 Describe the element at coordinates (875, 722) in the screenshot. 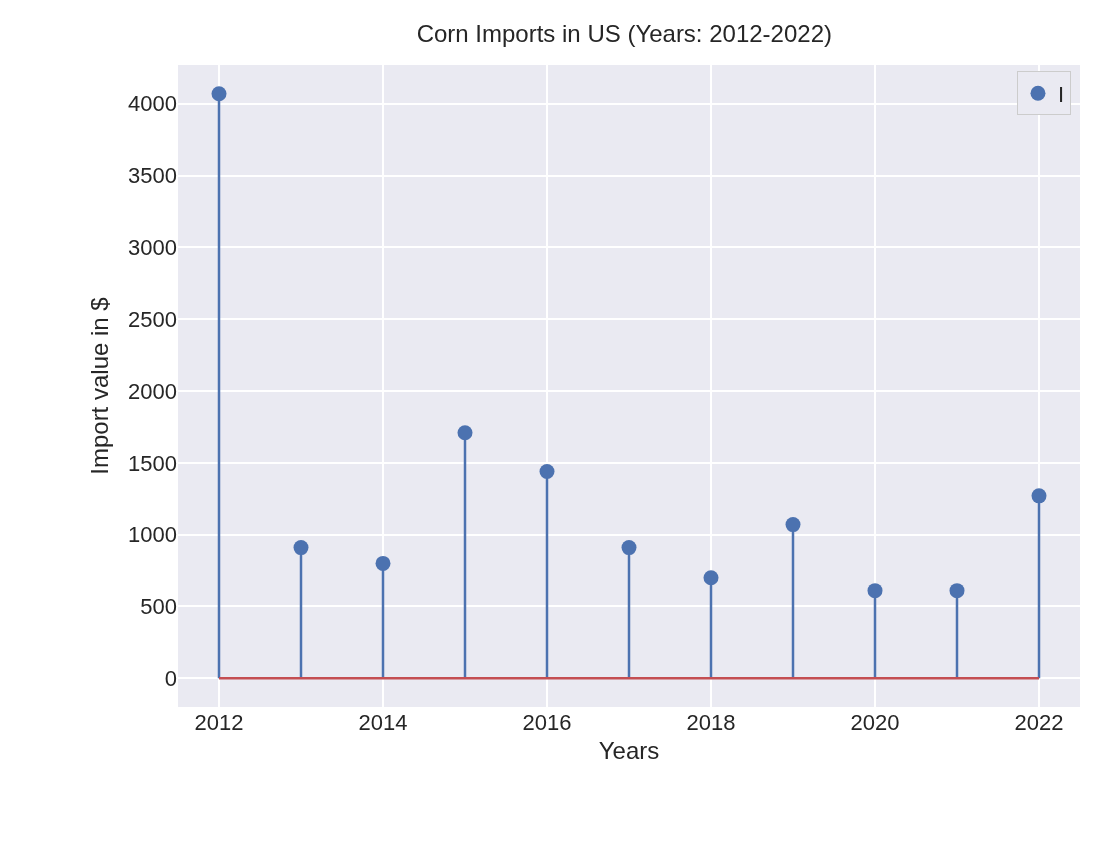

I see `x-tick-label: 2020` at that location.